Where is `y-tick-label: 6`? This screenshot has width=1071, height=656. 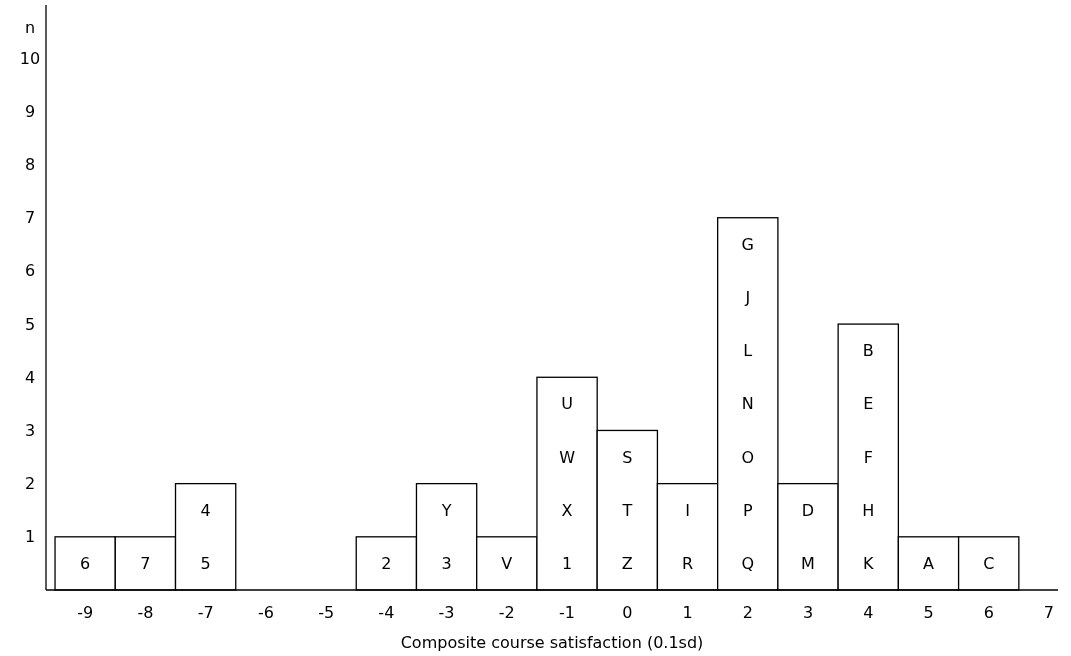 y-tick-label: 6 is located at coordinates (30, 271).